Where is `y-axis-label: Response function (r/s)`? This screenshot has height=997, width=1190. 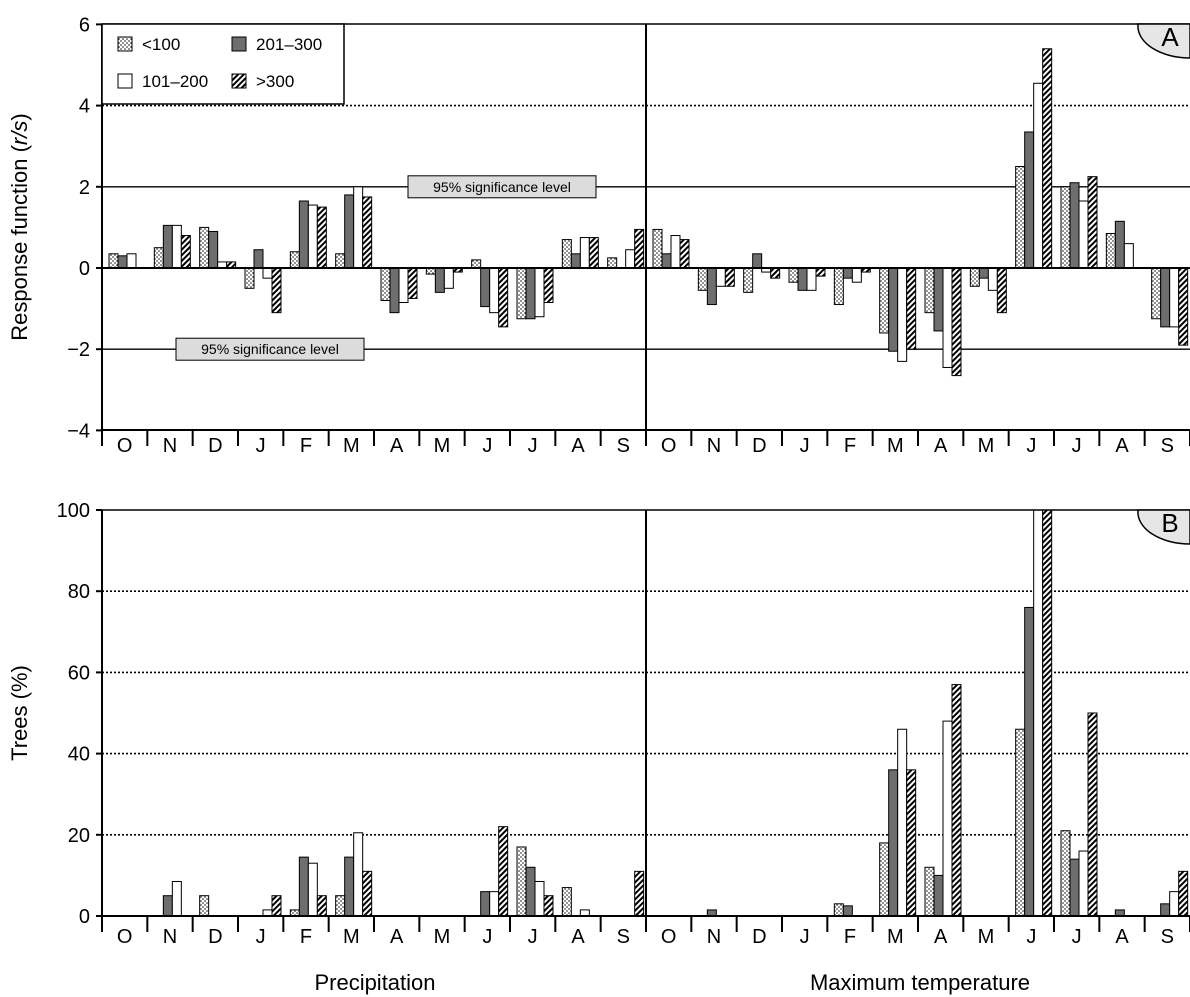 y-axis-label: Response function (r/s) is located at coordinates (19, 226).